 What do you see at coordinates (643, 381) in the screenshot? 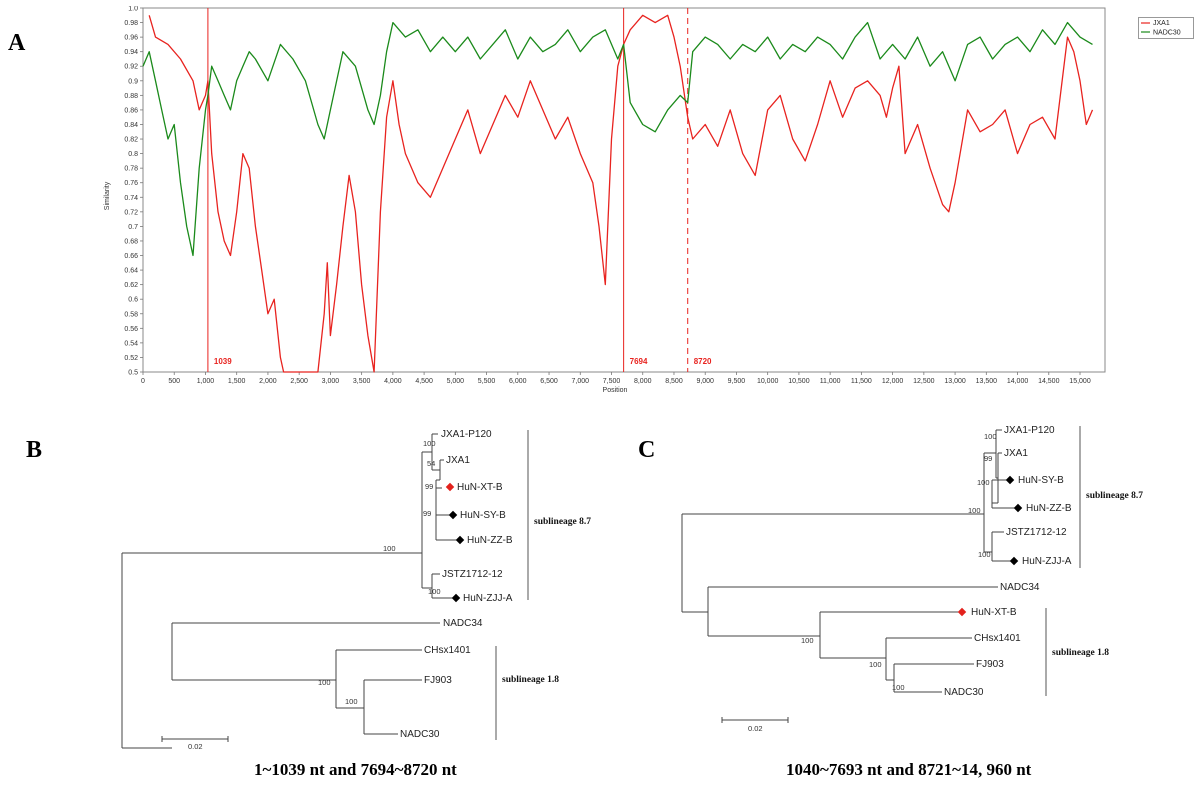
I see `x-tick-label: 8,000` at bounding box center [643, 381].